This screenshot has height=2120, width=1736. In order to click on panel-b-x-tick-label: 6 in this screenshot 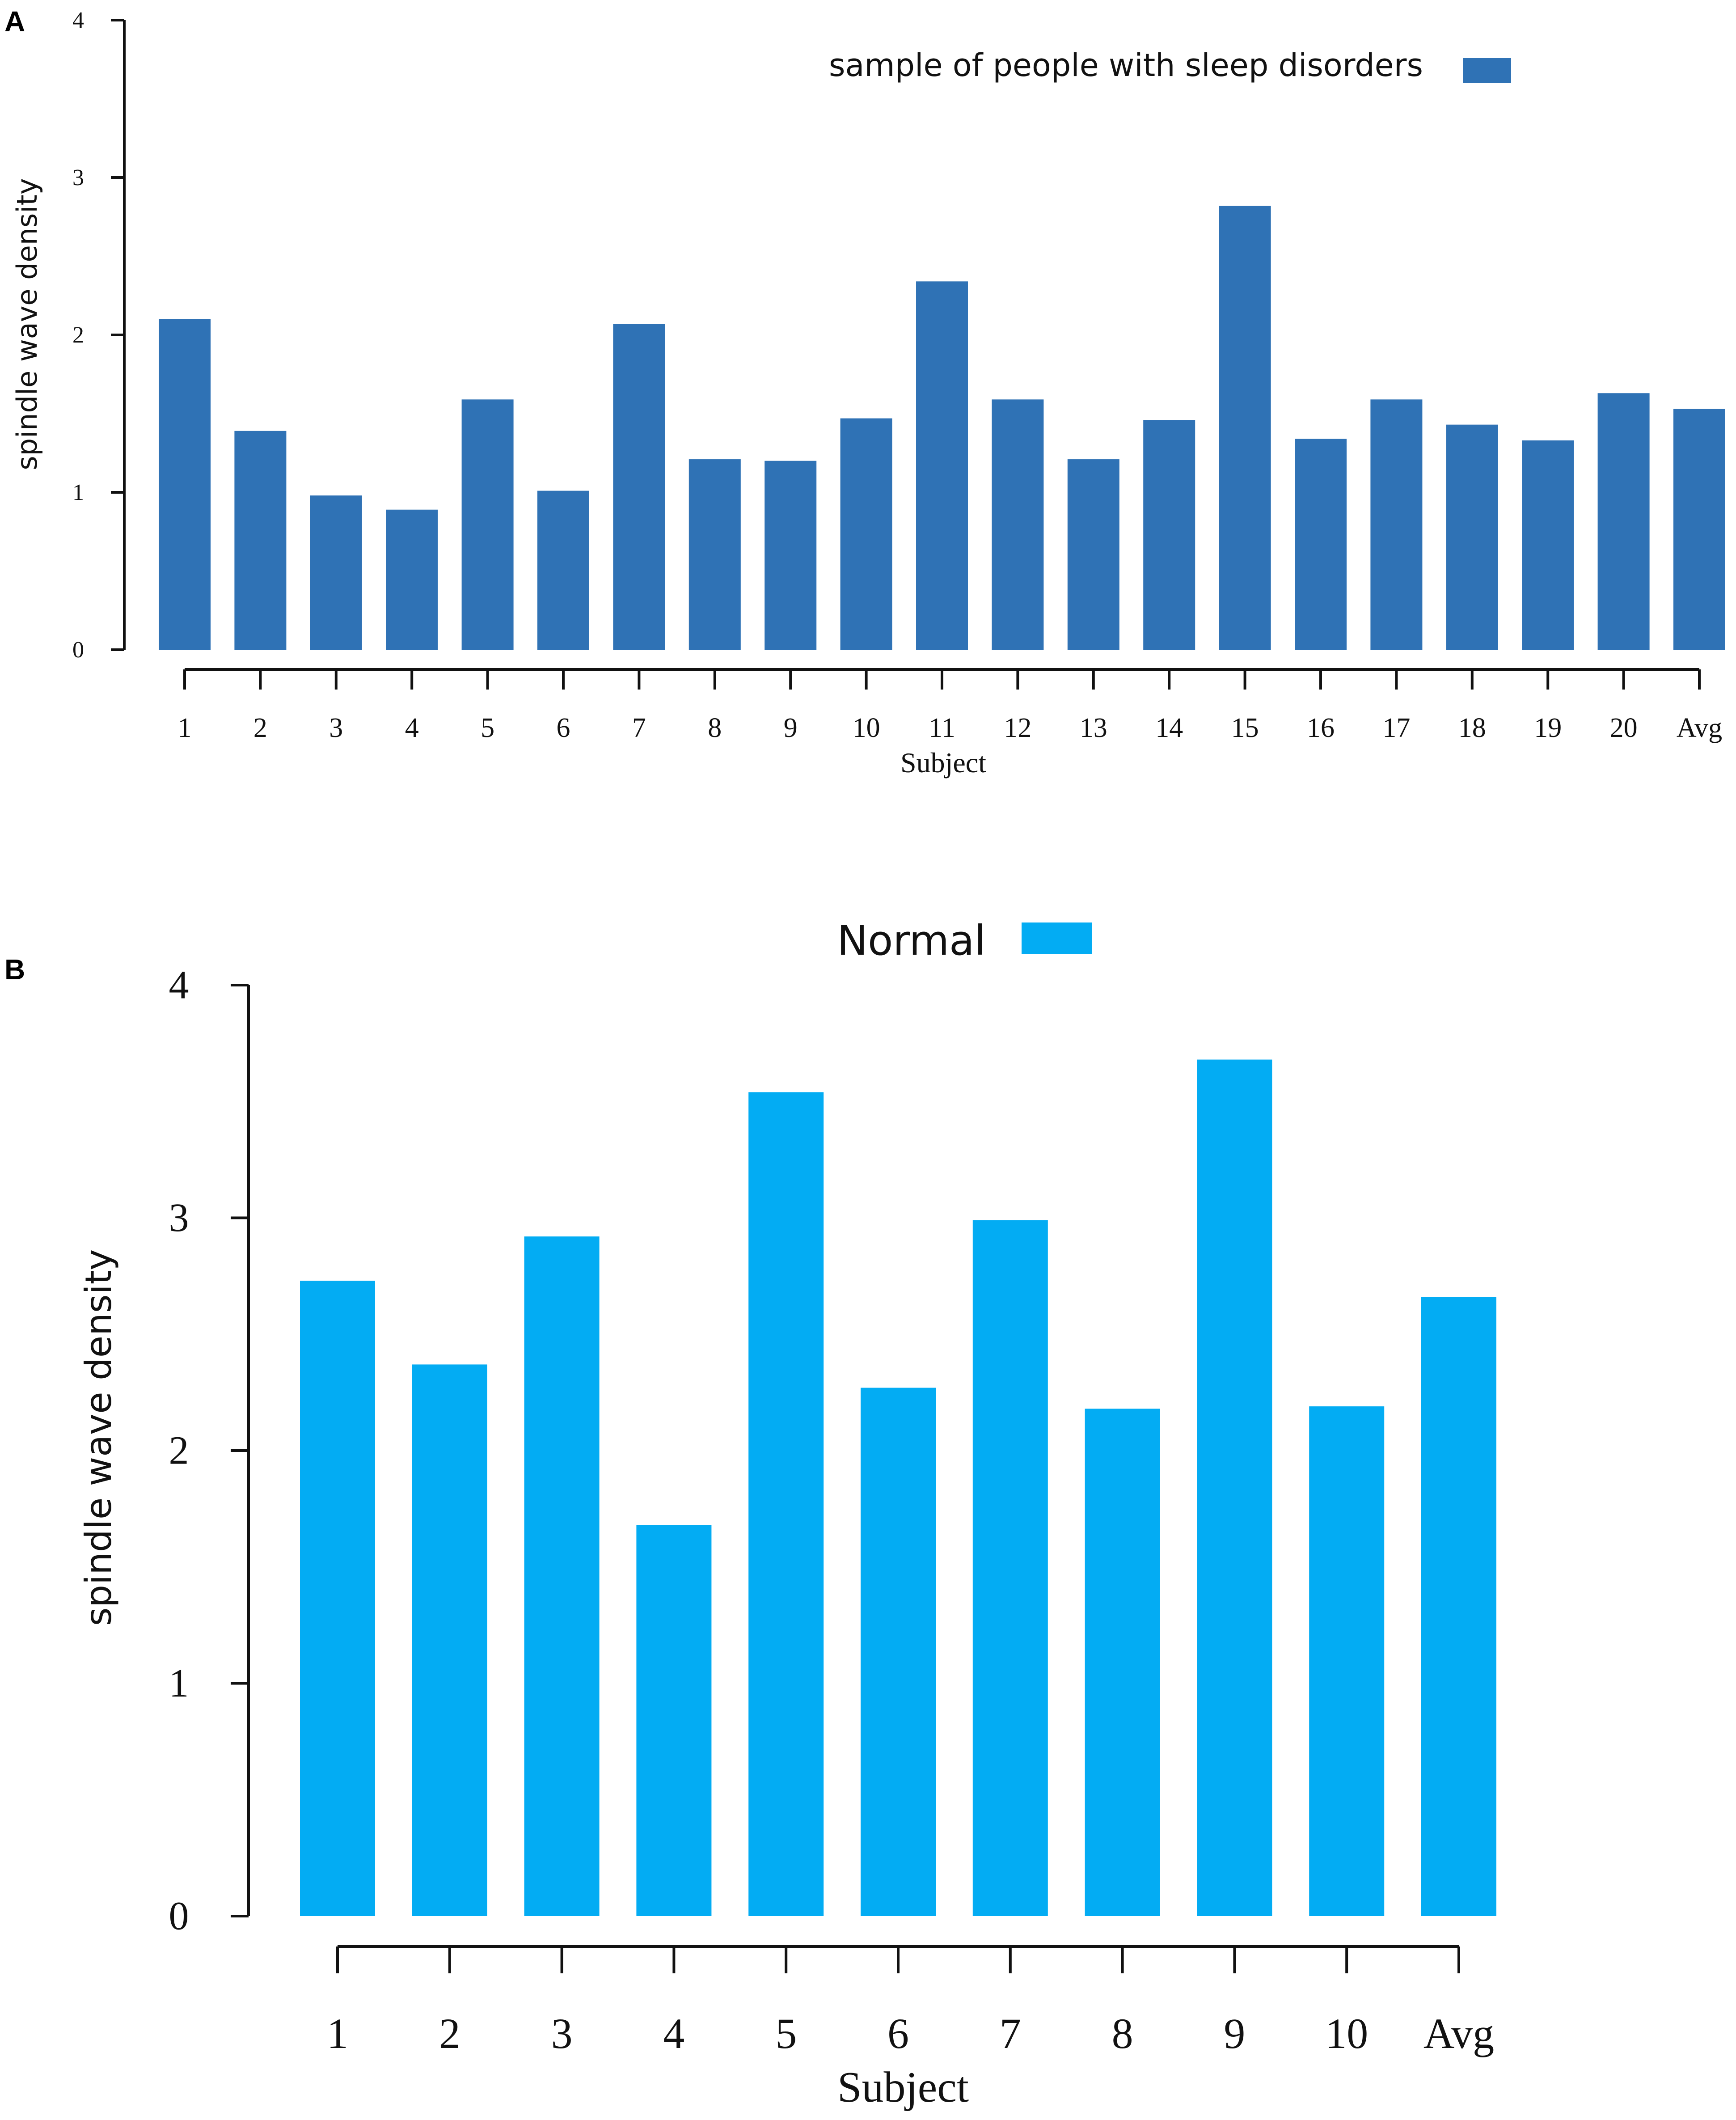, I will do `click(898, 2033)`.